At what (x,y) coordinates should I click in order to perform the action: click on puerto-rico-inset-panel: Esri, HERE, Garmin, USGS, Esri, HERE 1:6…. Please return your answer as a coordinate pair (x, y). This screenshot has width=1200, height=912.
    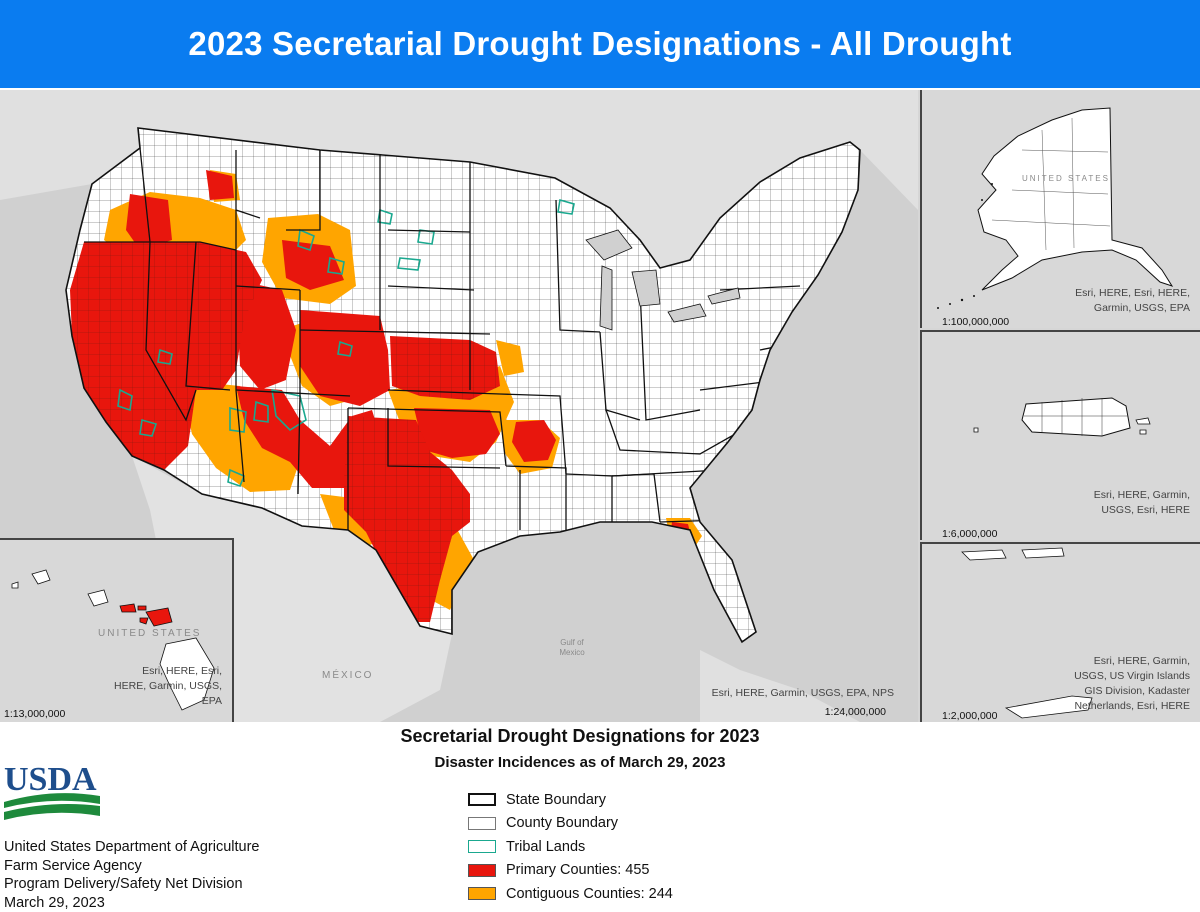
    Looking at the image, I should click on (1060, 435).